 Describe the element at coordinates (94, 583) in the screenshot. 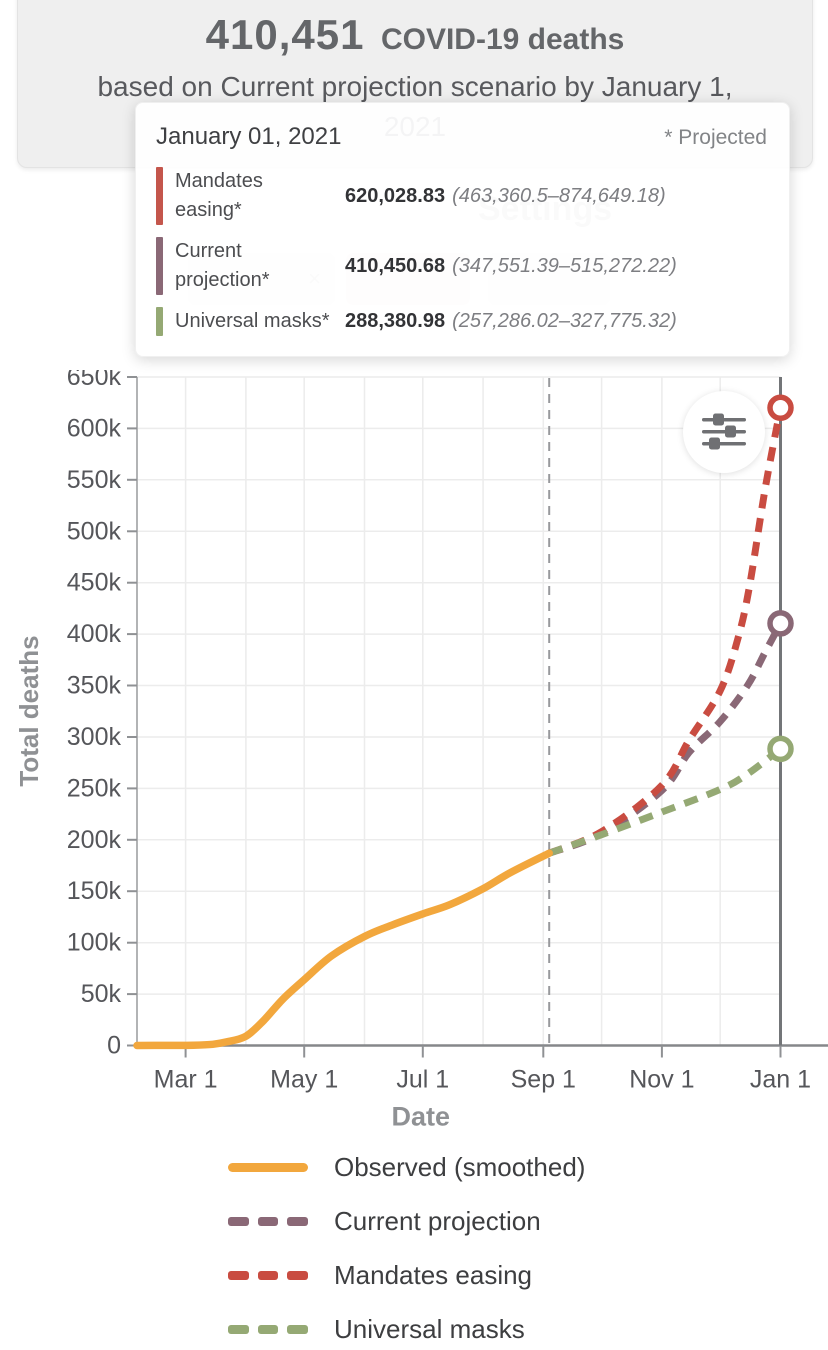

I see `y-tick-label: 450k` at that location.